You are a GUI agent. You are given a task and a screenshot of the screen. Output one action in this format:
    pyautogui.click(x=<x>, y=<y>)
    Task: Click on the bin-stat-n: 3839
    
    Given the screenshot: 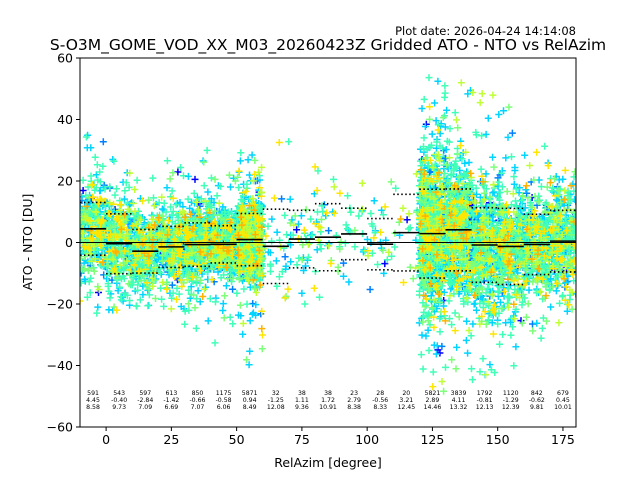 What is the action you would take?
    pyautogui.click(x=459, y=393)
    